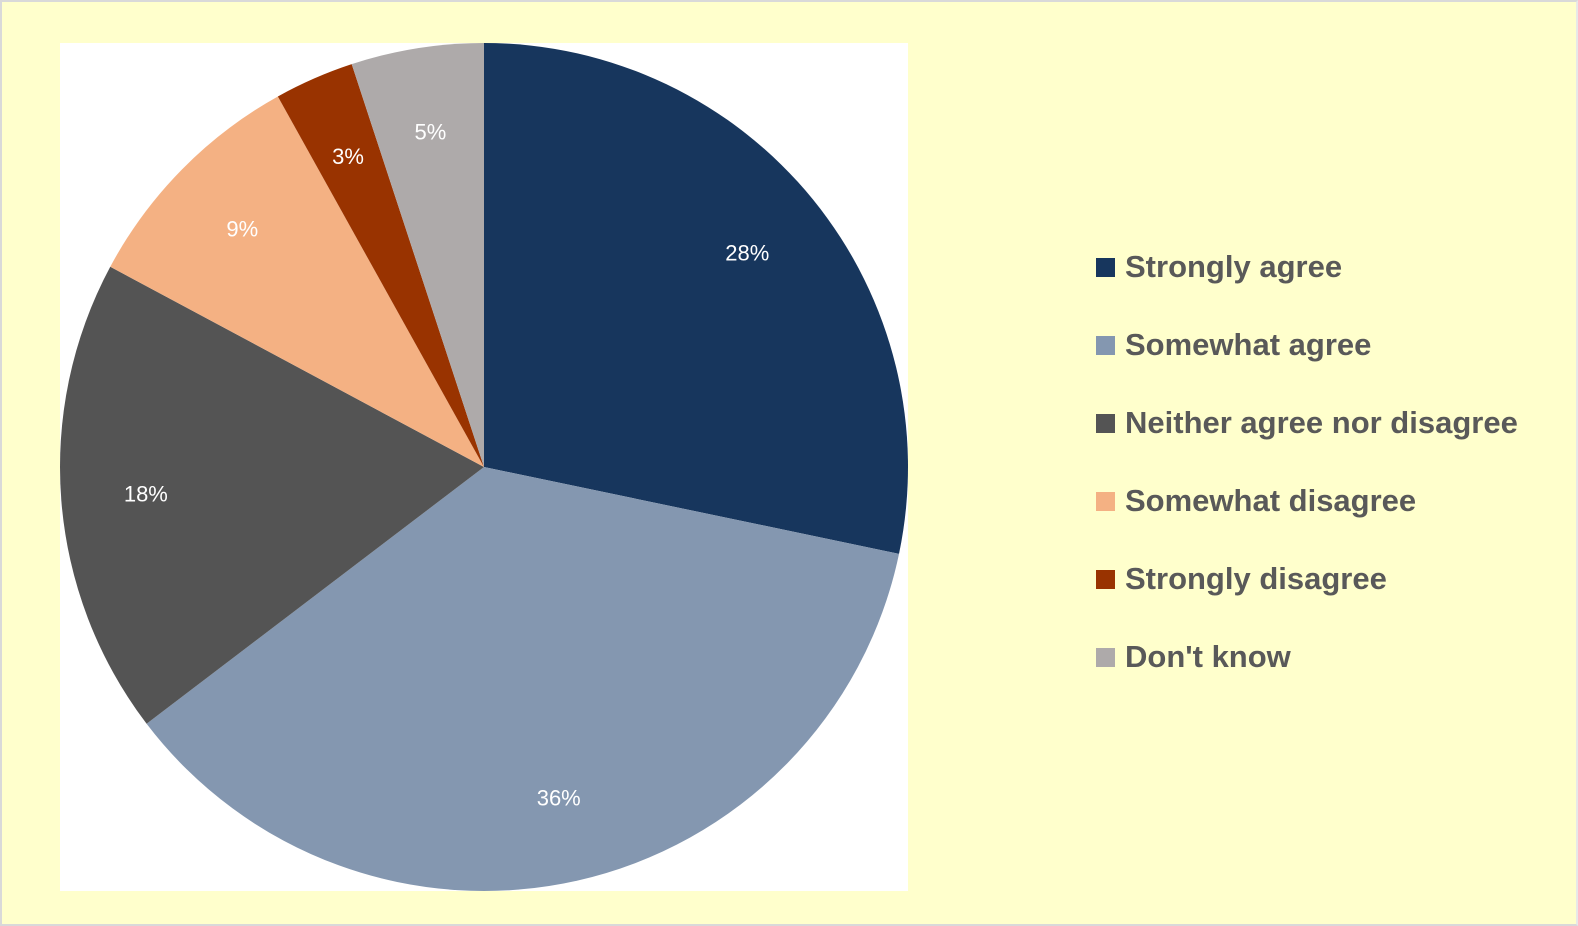  What do you see at coordinates (1321, 422) in the screenshot?
I see `legend-label-neither-agree-nor-disagree: Neither agree nor disagree` at bounding box center [1321, 422].